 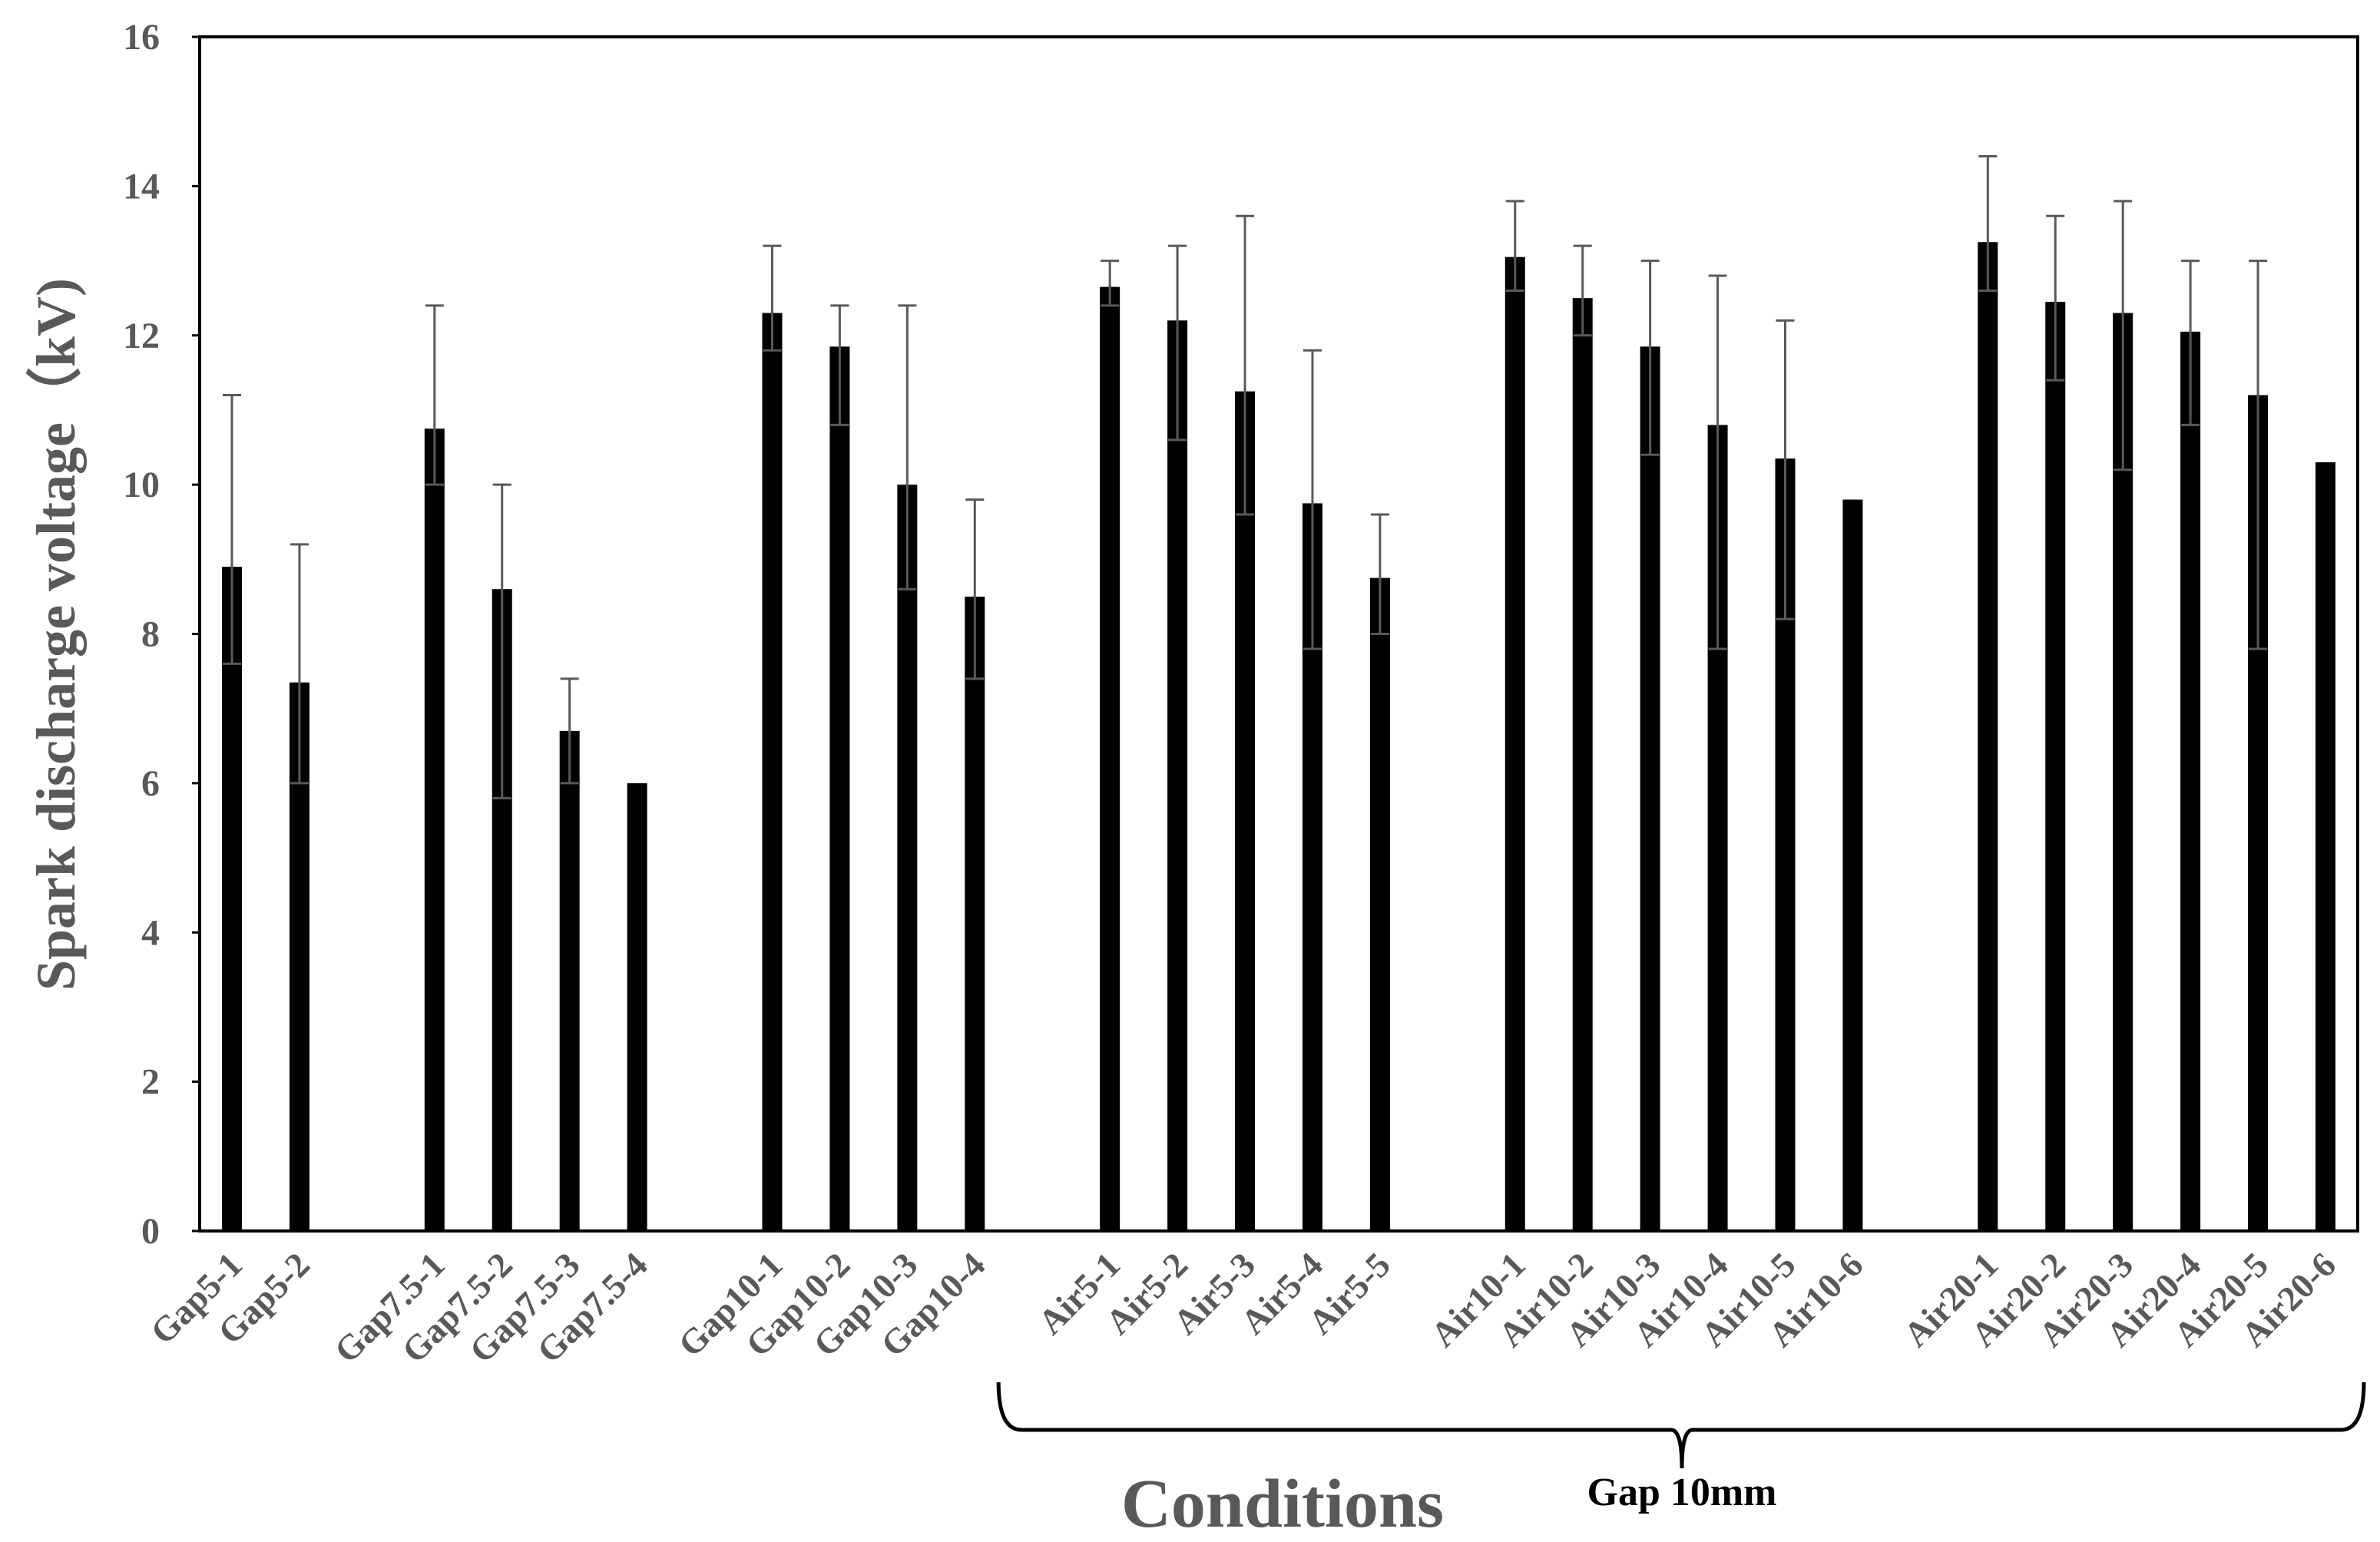 I want to click on y-axis-ticks: 0 2 4 6 8 10 12 14 16, so click(x=161, y=634).